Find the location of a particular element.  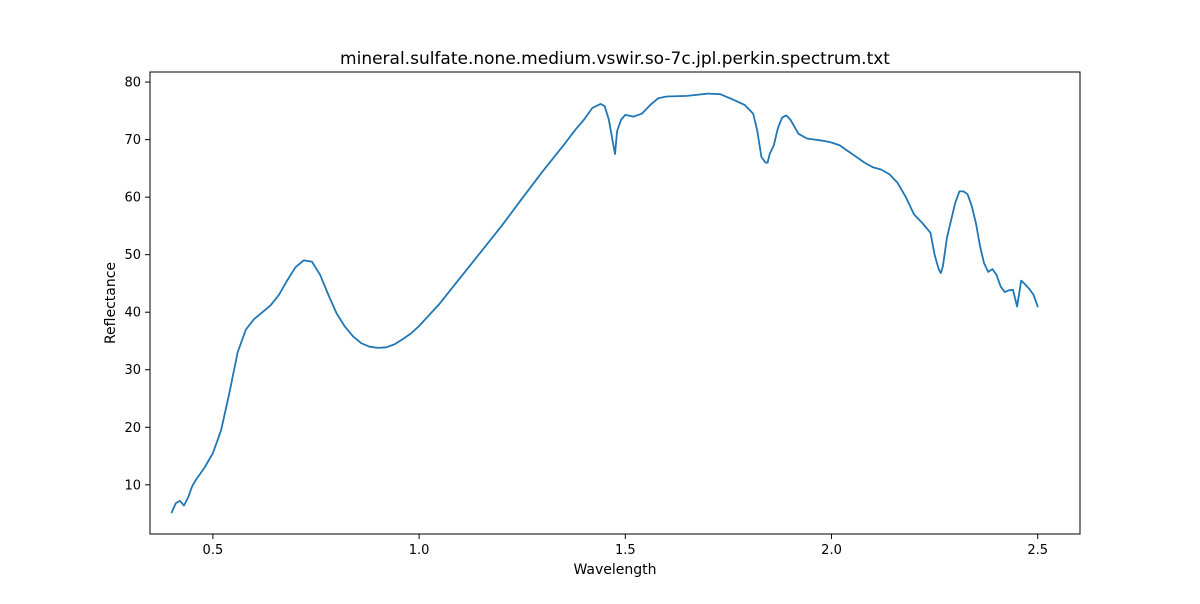

y-axis-ticks: 10 20 30 40 50 60 70 80 is located at coordinates (137, 284).